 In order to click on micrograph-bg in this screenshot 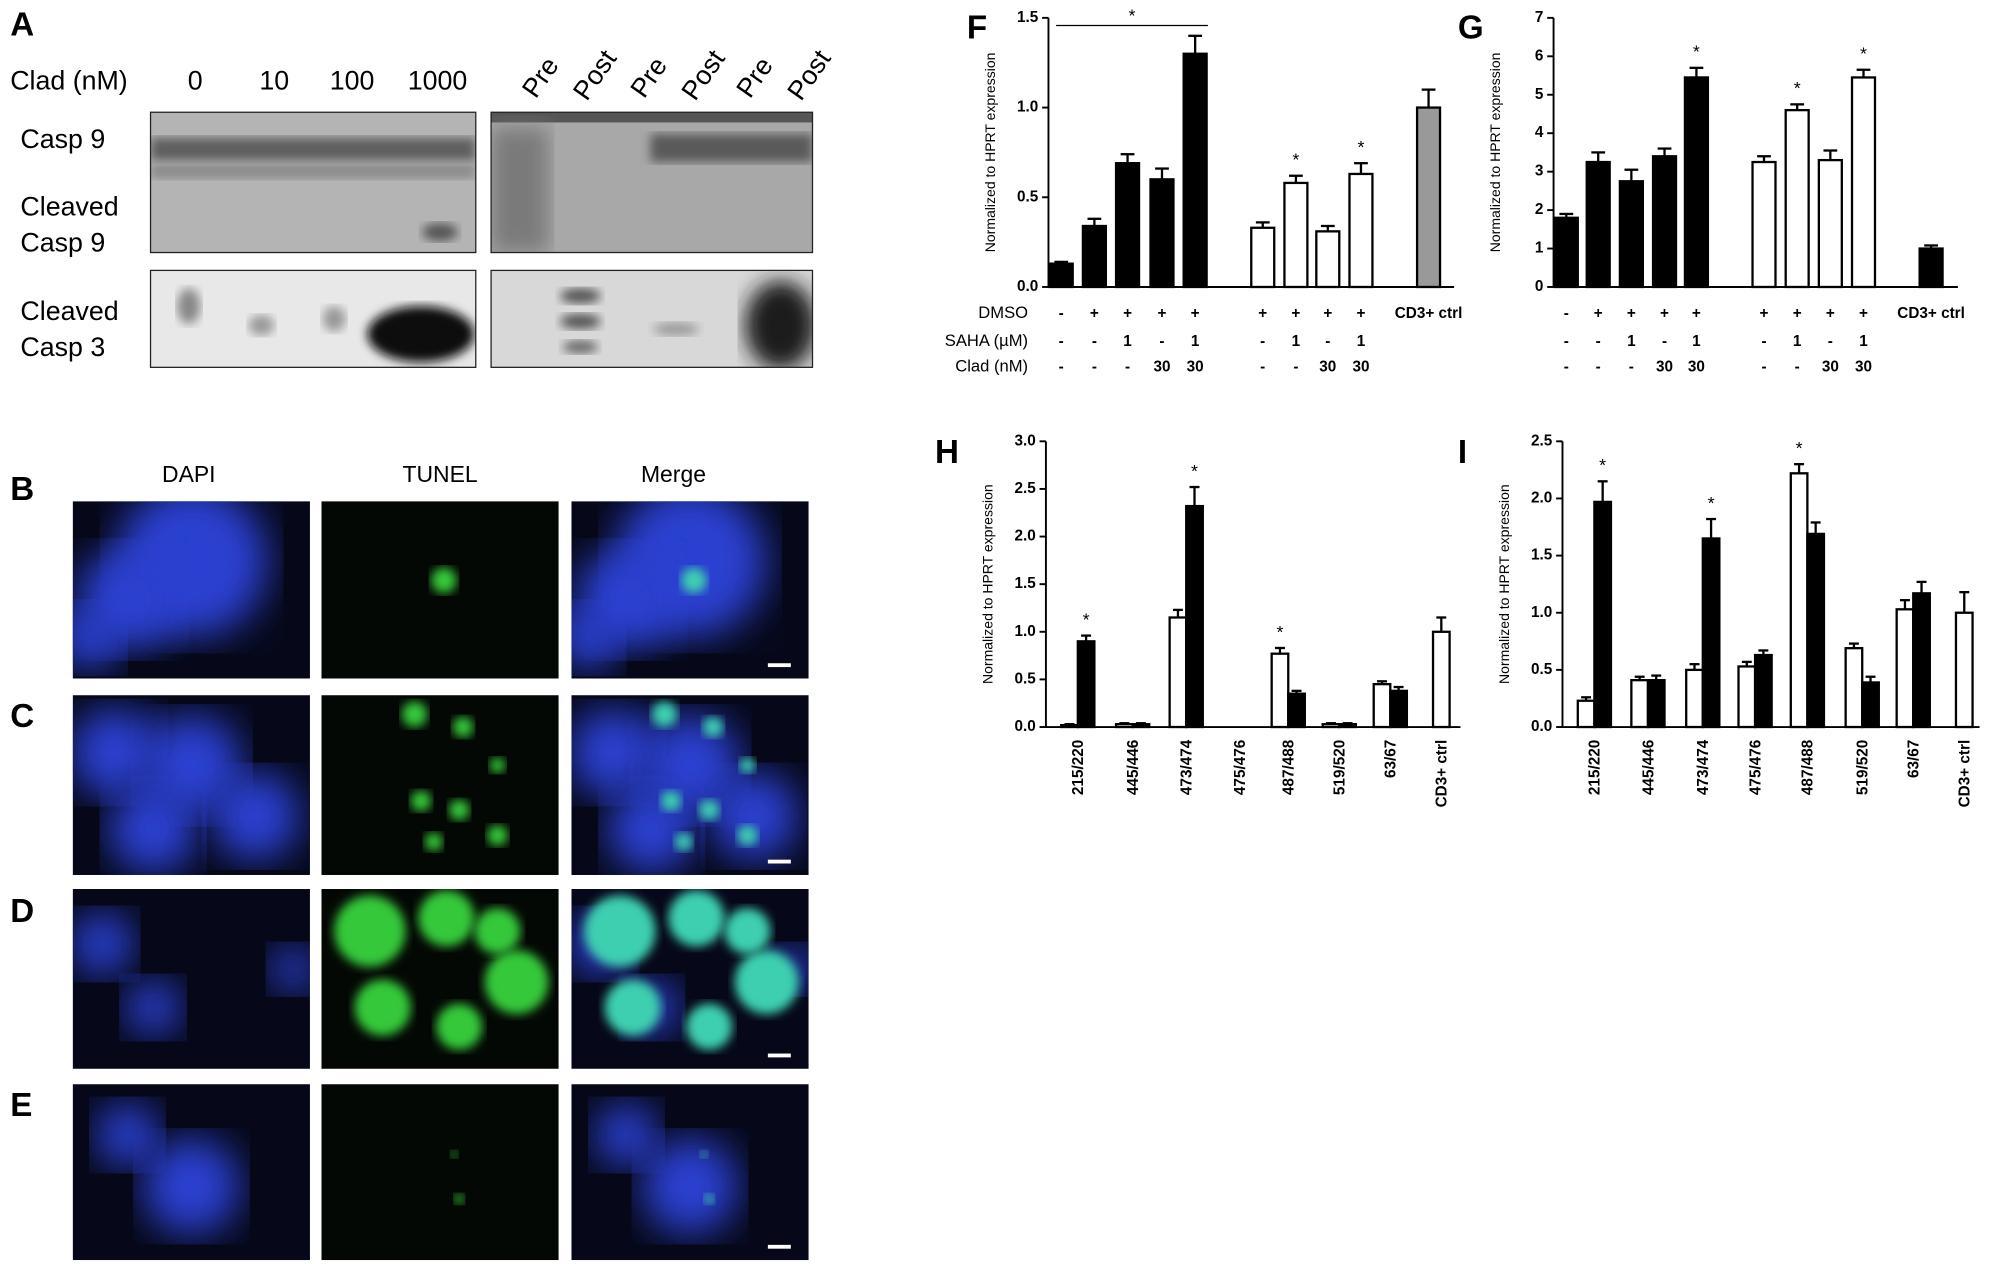, I will do `click(440, 1172)`.